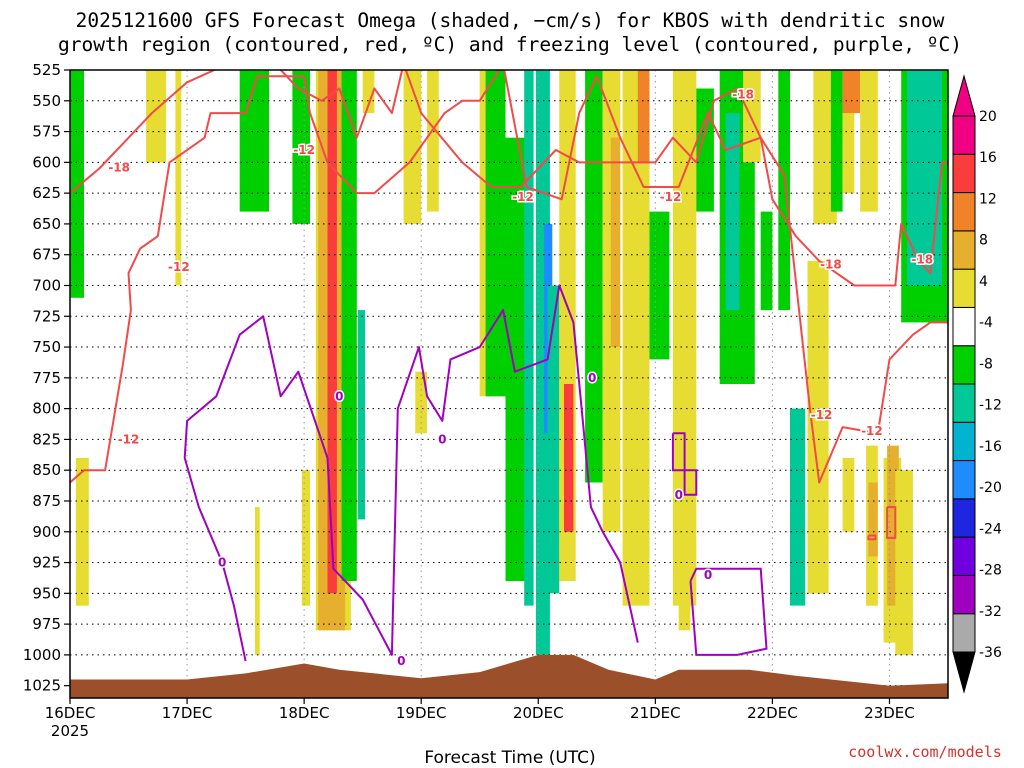 Image resolution: width=1024 pixels, height=768 pixels. I want to click on colorbar-under-arrow, so click(964, 672).